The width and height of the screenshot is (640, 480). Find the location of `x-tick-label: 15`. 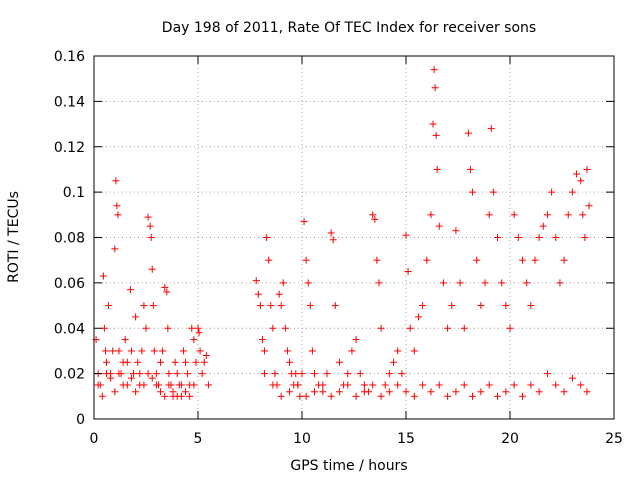

x-tick-label: 15 is located at coordinates (406, 439).